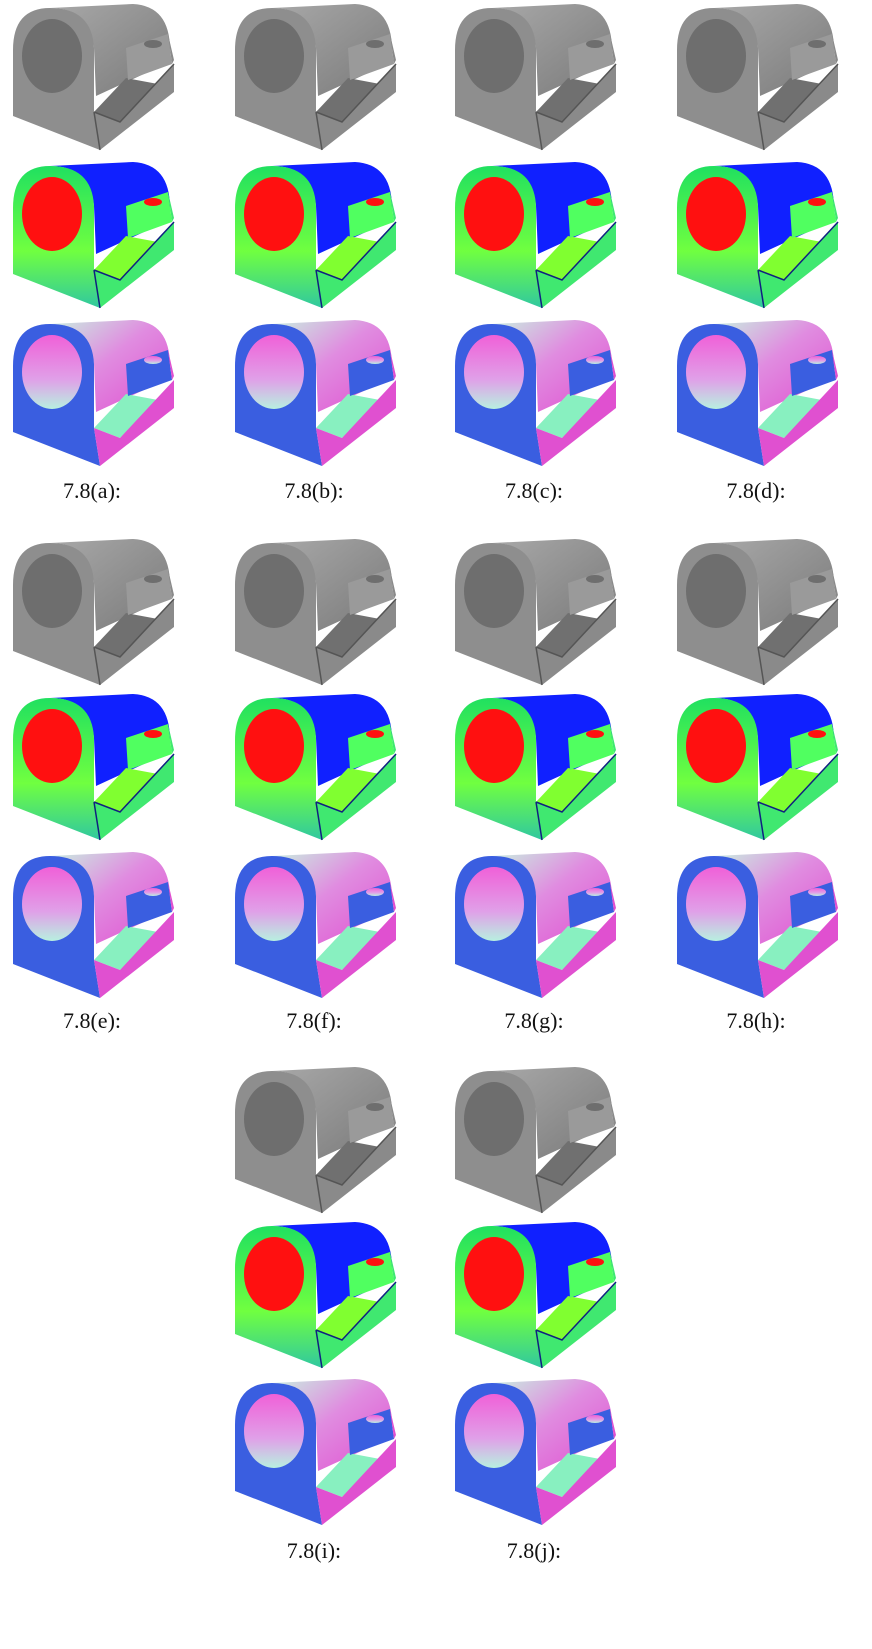  What do you see at coordinates (534, 490) in the screenshot?
I see `caption: 7.8(c):` at bounding box center [534, 490].